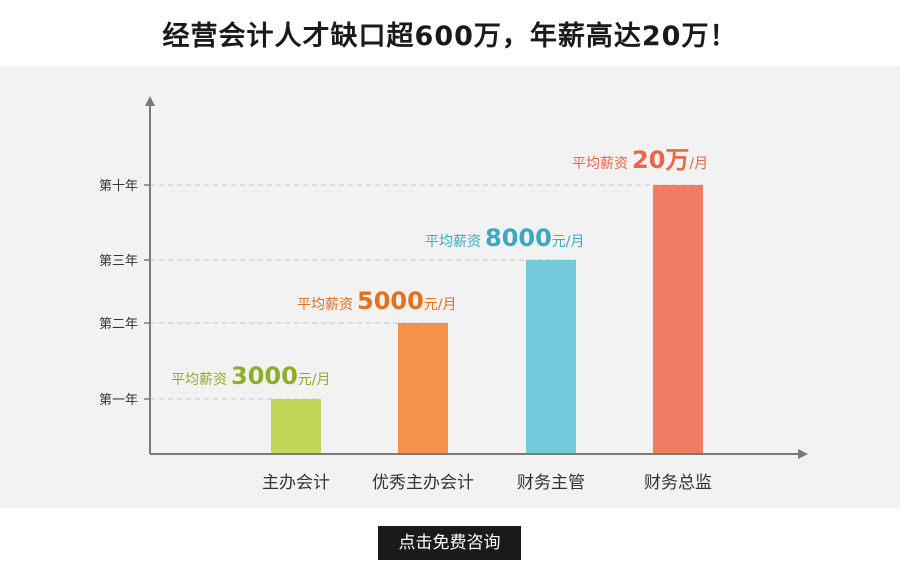 Image resolution: width=900 pixels, height=578 pixels. Describe the element at coordinates (449, 543) in the screenshot. I see `free-consult-button: 点击免费咨询` at that location.